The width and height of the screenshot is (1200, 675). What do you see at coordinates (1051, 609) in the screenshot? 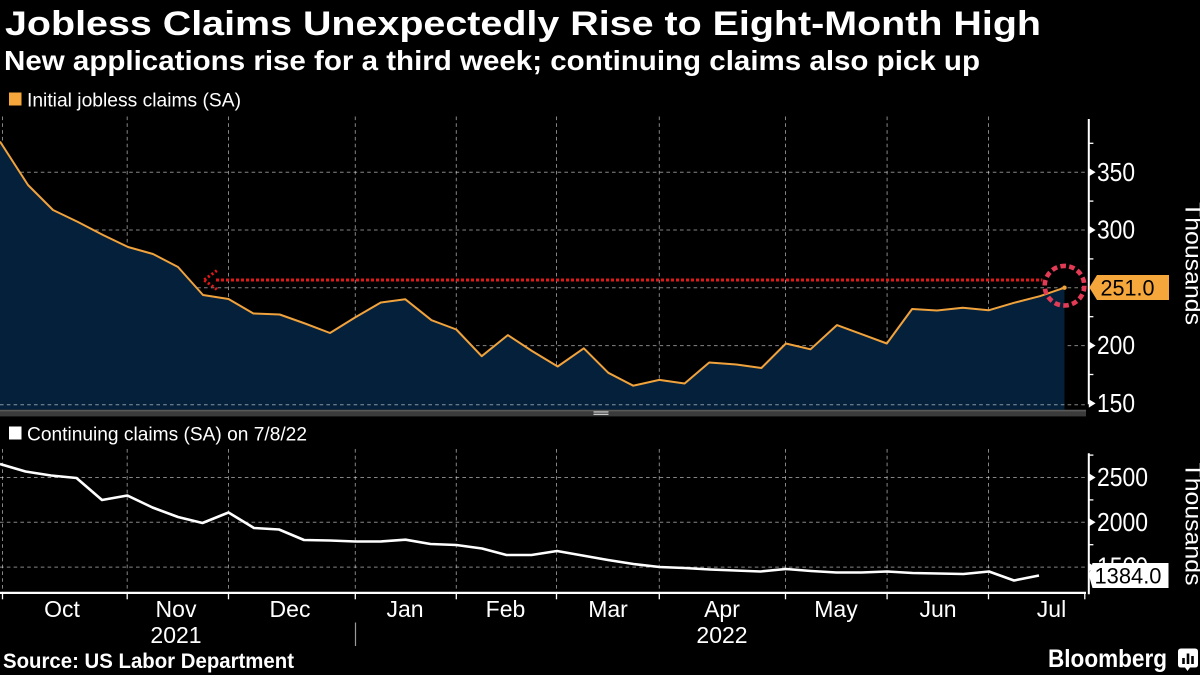
I see `svg-text: Jul` at bounding box center [1051, 609].